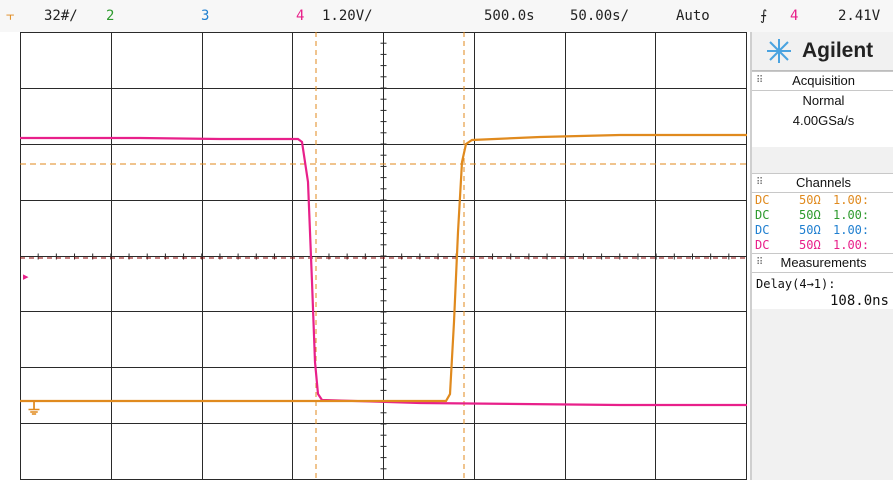 Image resolution: width=893 pixels, height=480 pixels. What do you see at coordinates (61, 16) in the screenshot?
I see `ch1-scale: 32#/` at bounding box center [61, 16].